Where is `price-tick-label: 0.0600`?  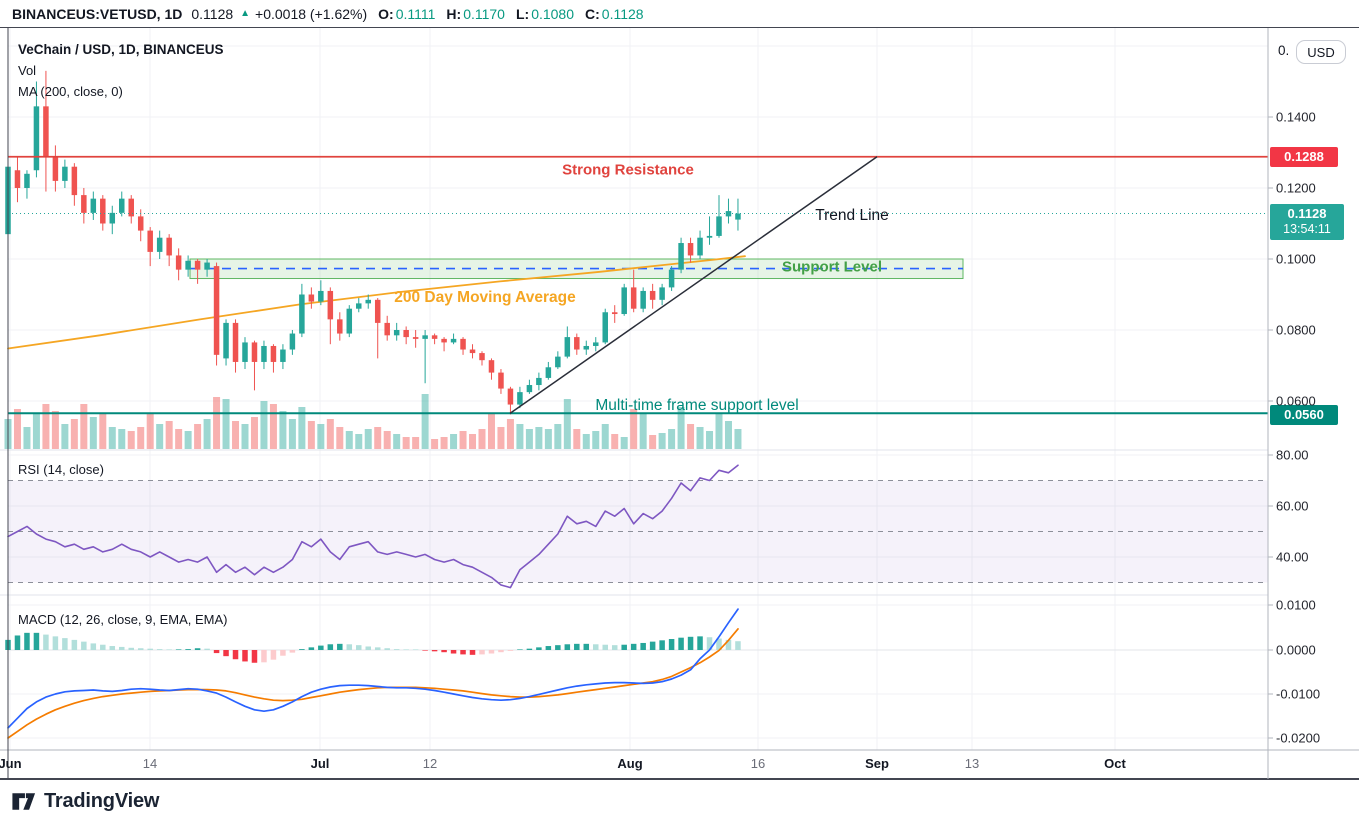 price-tick-label: 0.0600 is located at coordinates (1296, 401).